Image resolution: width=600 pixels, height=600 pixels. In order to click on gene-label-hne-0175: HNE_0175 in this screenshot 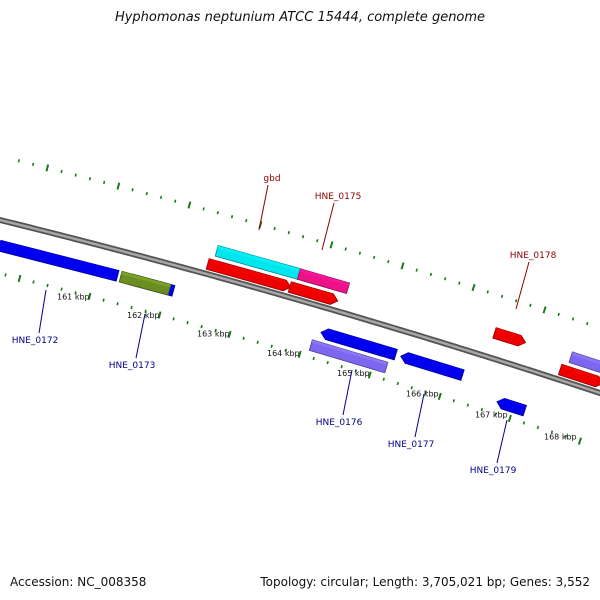, I will do `click(338, 197)`.